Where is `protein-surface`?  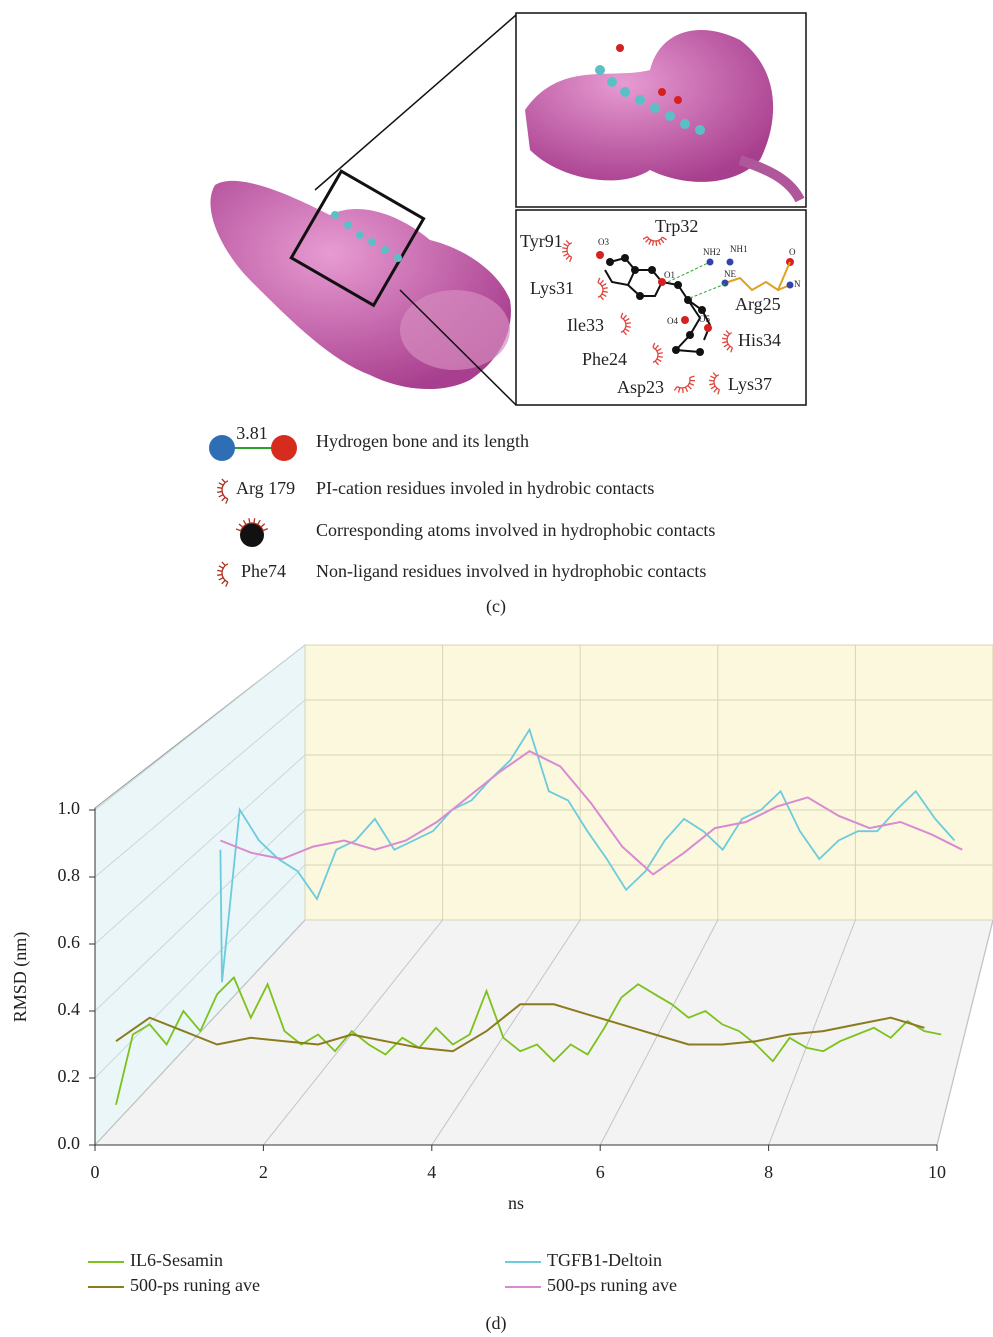 protein-surface is located at coordinates (363, 210).